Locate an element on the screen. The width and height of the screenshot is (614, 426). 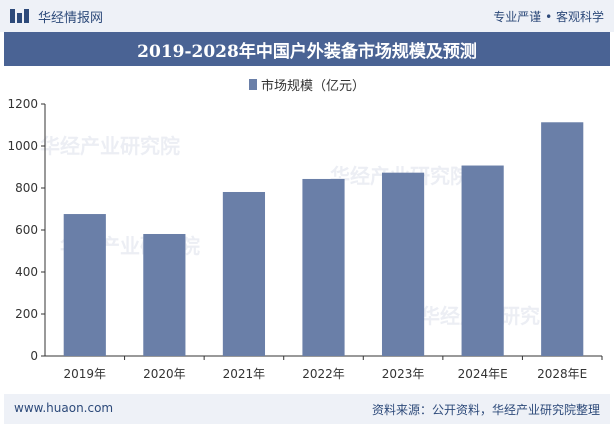
y-tick-label: 1000 is located at coordinates (22, 146).